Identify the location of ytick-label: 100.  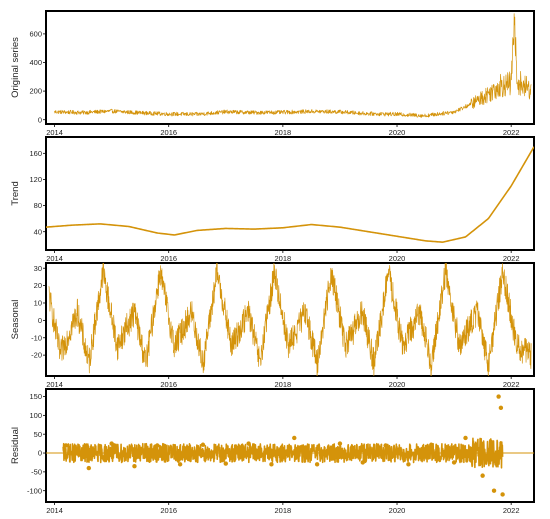
(35, 415).